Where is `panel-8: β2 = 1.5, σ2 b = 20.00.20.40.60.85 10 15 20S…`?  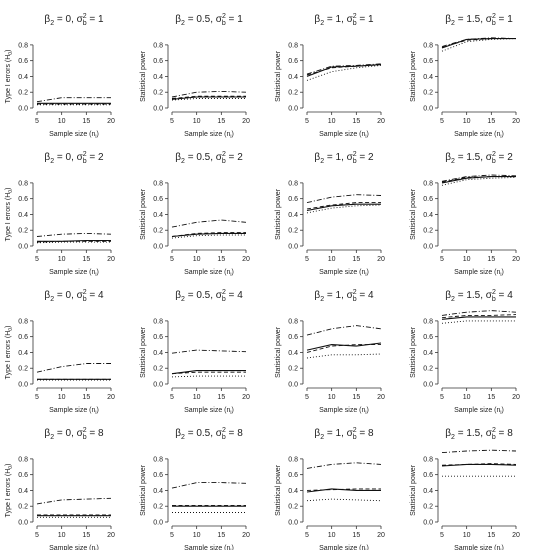
panel-8: β2 = 1.5, σ2 b = 20.00.20.40.60.85 10 15 20S… is located at coordinates (465, 214).